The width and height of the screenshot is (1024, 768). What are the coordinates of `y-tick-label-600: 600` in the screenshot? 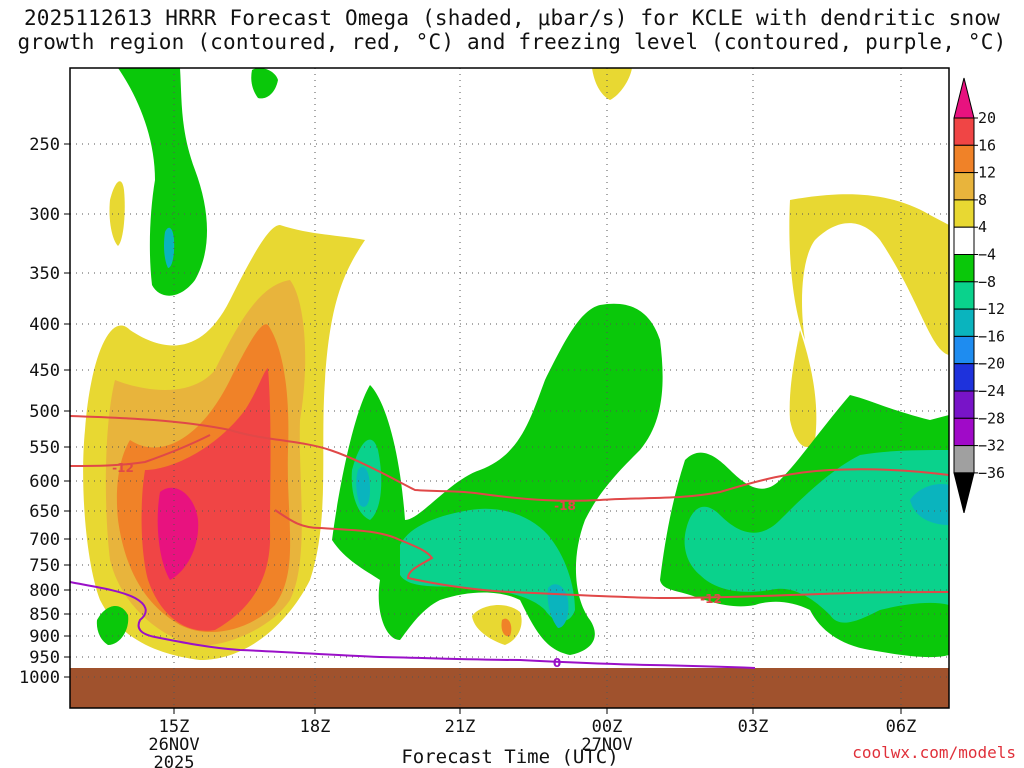 It's located at (44, 482).